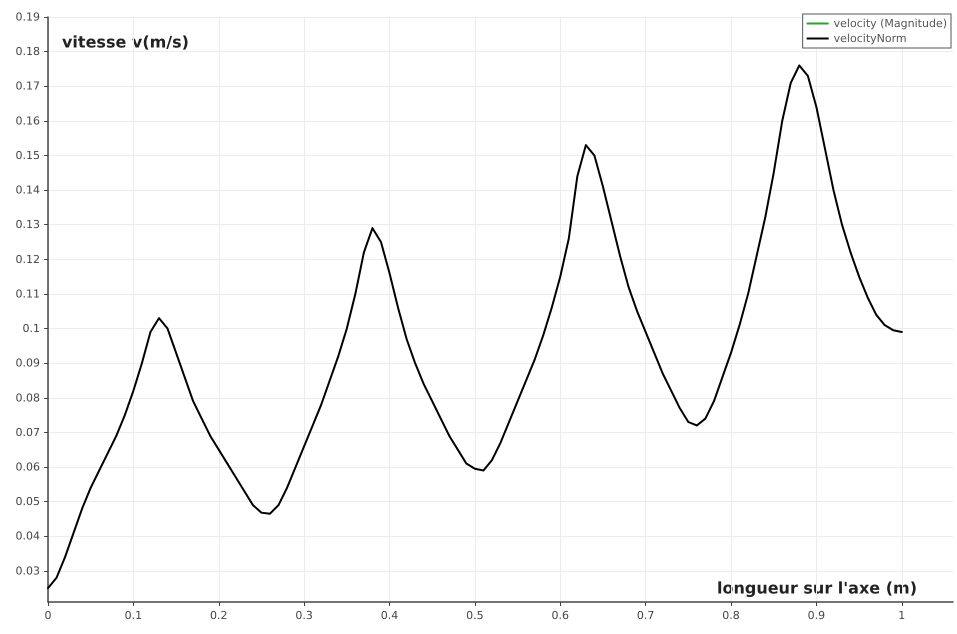  Describe the element at coordinates (28, 121) in the screenshot. I see `y-tick-label: 0.16` at that location.